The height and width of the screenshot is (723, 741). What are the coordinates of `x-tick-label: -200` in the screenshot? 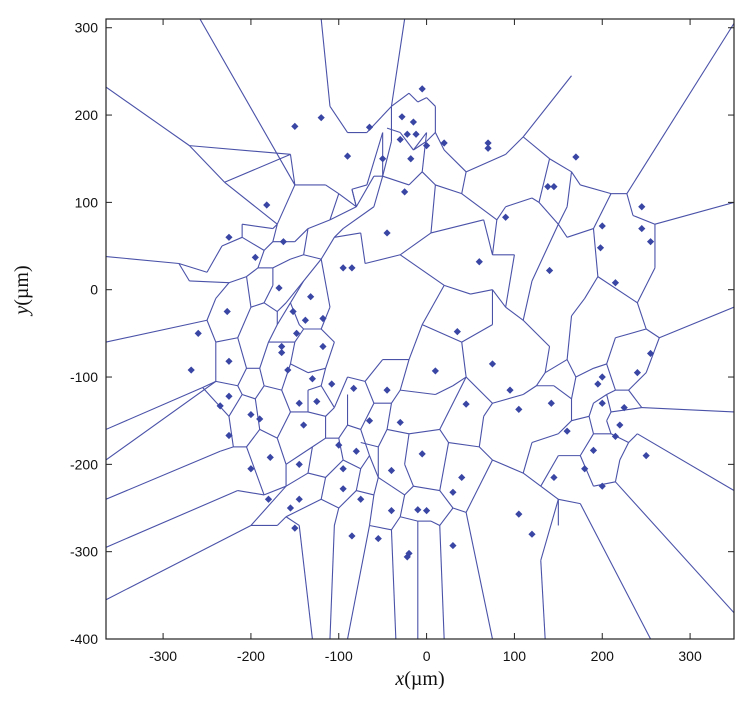 It's located at (251, 656).